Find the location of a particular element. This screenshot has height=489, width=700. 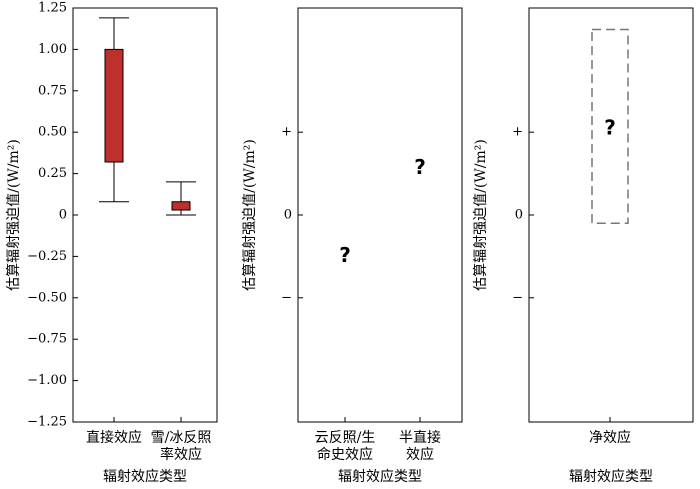

y-tick-label: −0.75 is located at coordinates (47, 339).